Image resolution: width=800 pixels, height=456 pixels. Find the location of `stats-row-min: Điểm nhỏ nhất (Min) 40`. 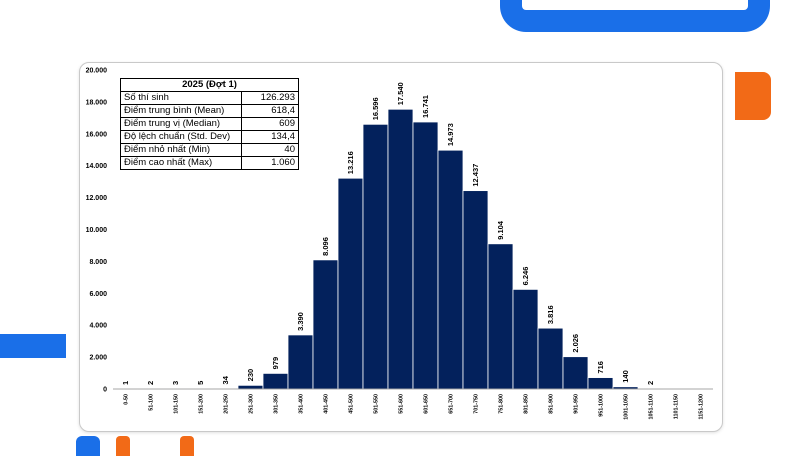

stats-row-min: Điểm nhỏ nhất (Min) 40 is located at coordinates (209, 150).